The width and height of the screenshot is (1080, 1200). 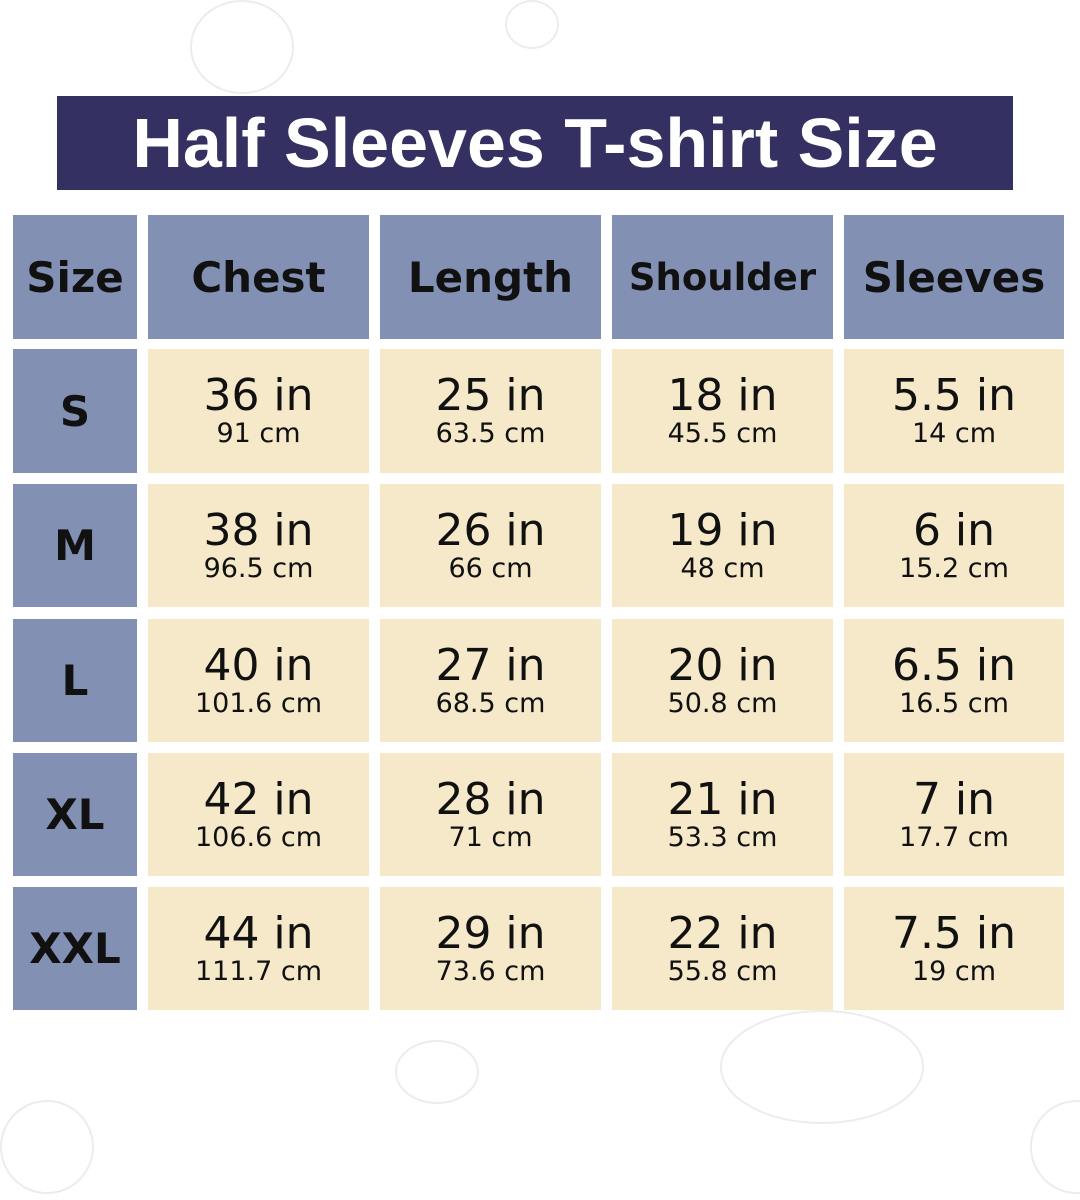 What do you see at coordinates (490, 837) in the screenshot?
I see `cm-value: 71 cm` at bounding box center [490, 837].